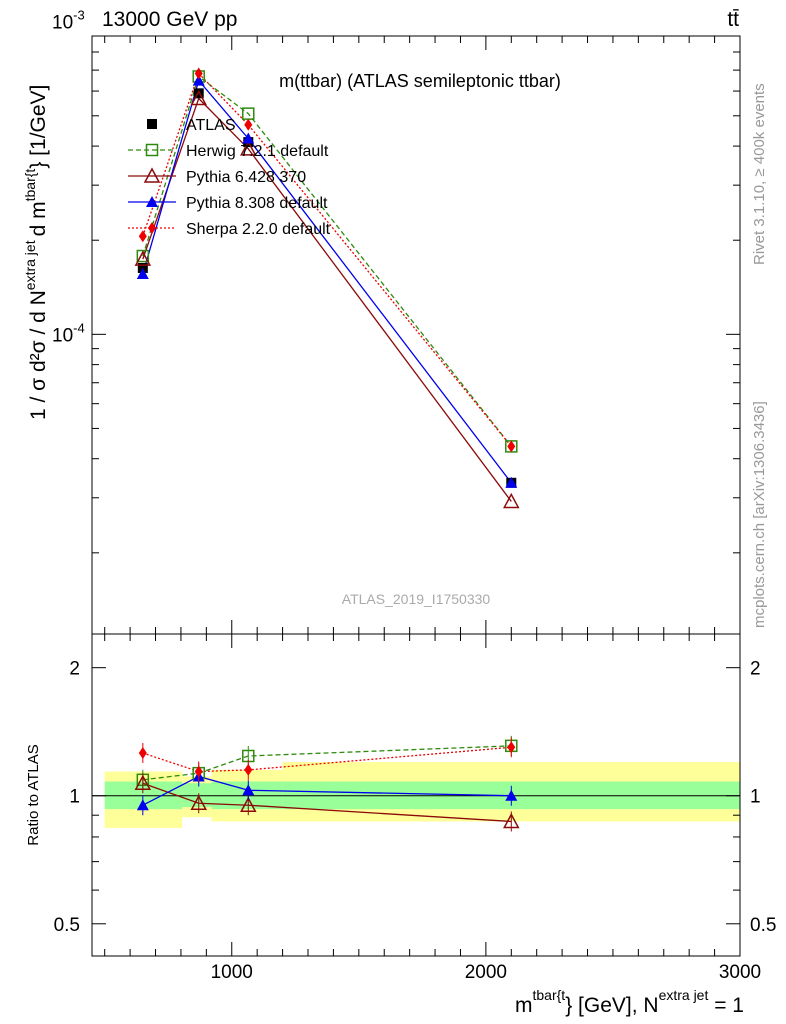 Image resolution: width=786 pixels, height=1024 pixels. What do you see at coordinates (726, 1005) in the screenshot?
I see `xlabel-tail: = 1` at bounding box center [726, 1005].